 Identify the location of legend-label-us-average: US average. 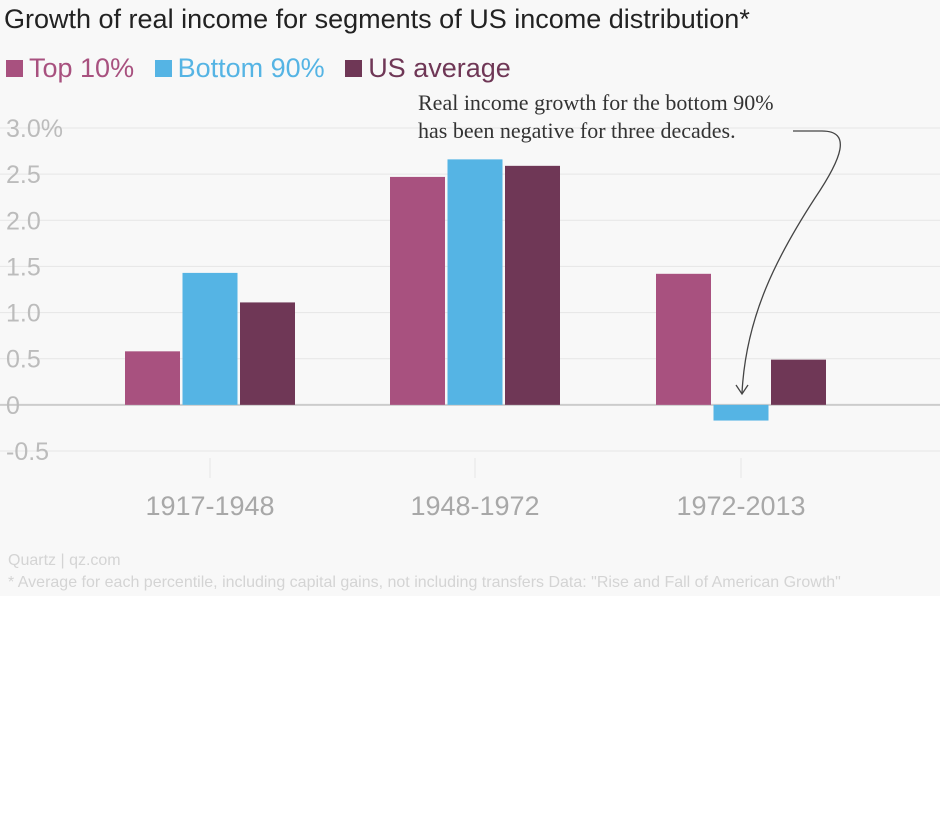
(439, 68).